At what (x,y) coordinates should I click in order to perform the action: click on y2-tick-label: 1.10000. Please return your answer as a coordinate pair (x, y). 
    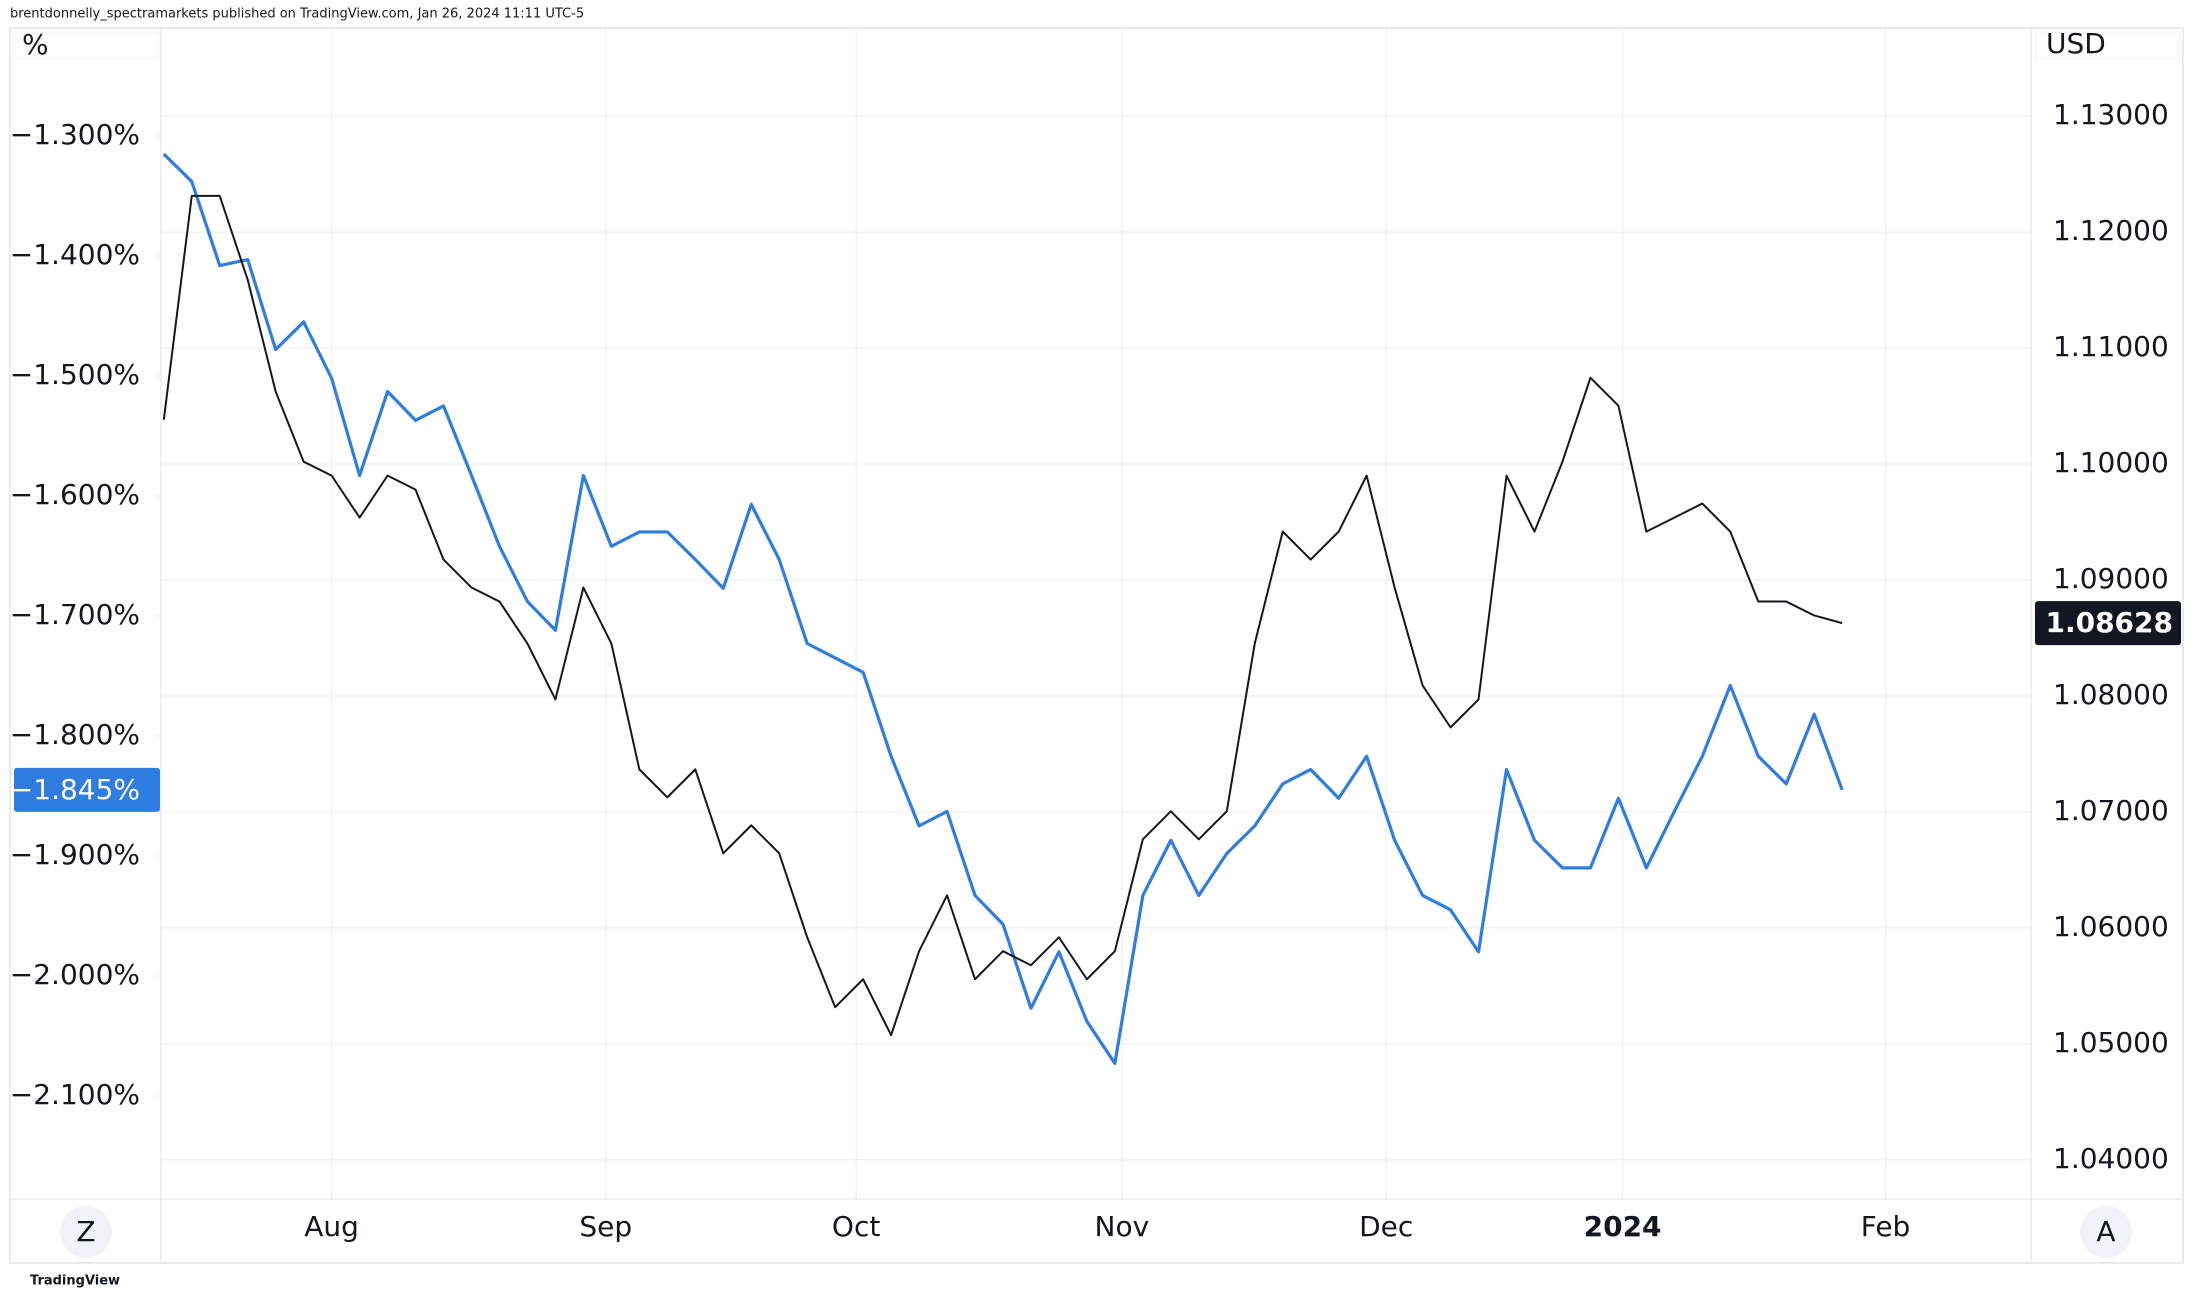
    Looking at the image, I should click on (2111, 462).